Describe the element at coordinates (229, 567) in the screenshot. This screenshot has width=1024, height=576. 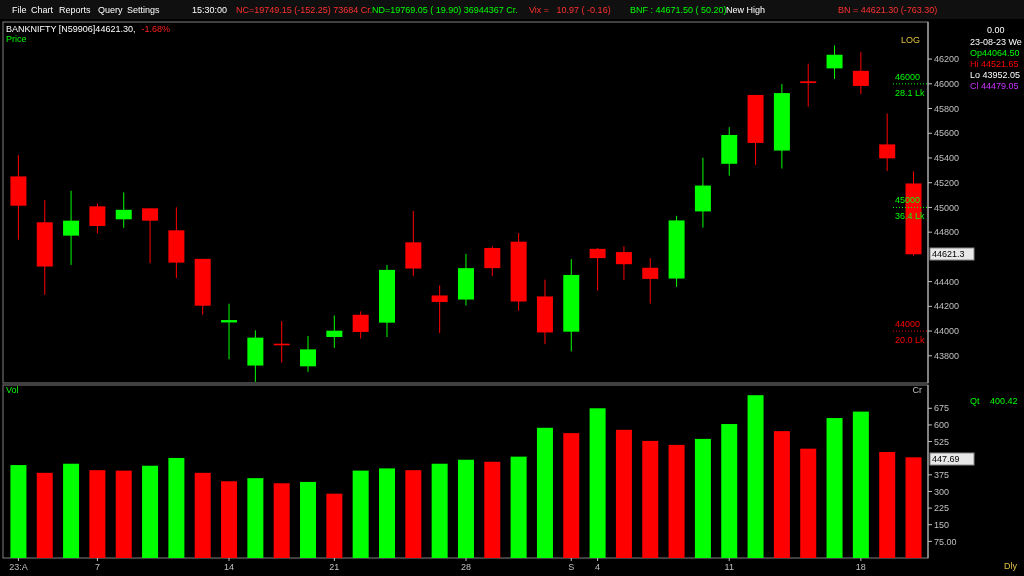
I see `x-tick-label: 14` at that location.